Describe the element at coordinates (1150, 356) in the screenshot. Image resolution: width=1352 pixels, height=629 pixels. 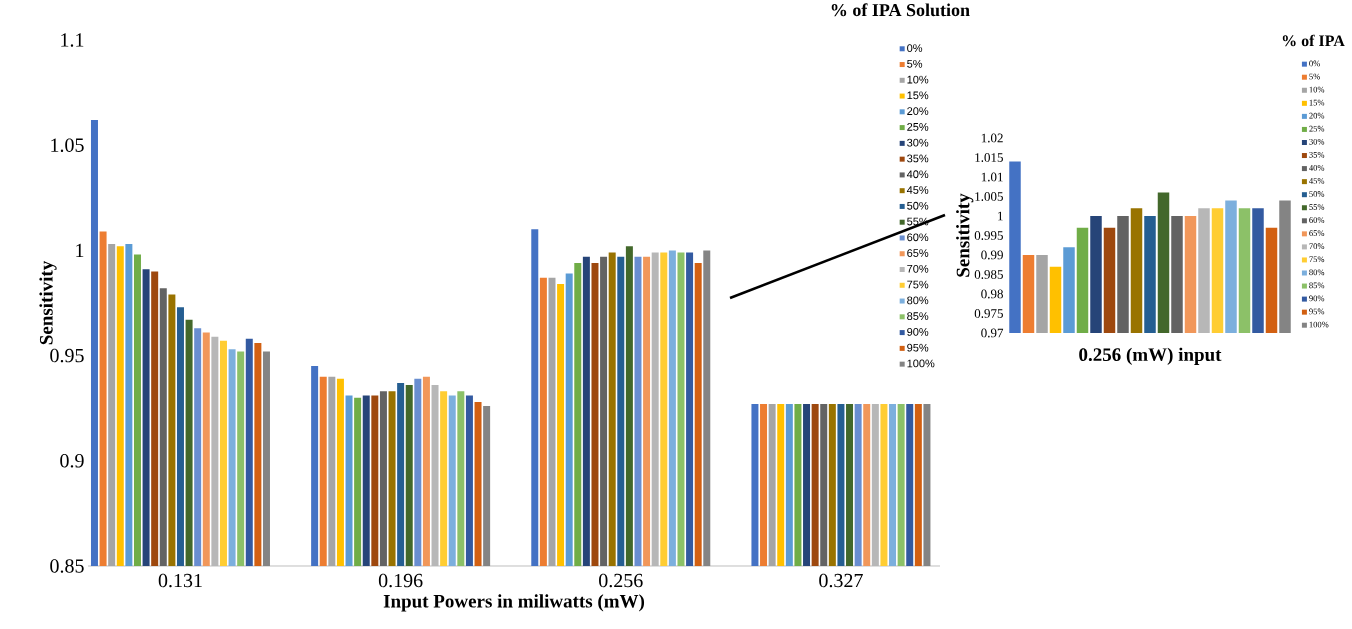
I see `x-axis-title: 0.256 (mW) input` at that location.